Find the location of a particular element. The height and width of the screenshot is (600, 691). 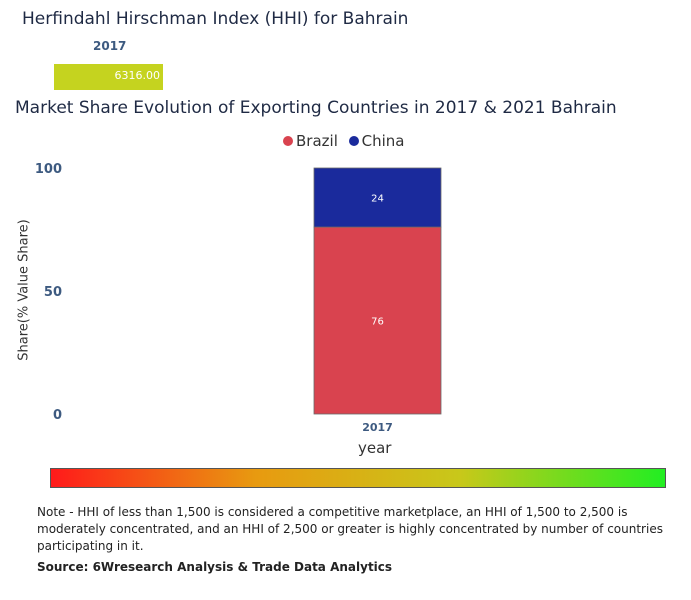

legend-item-brazil: Brazil is located at coordinates (310, 141).